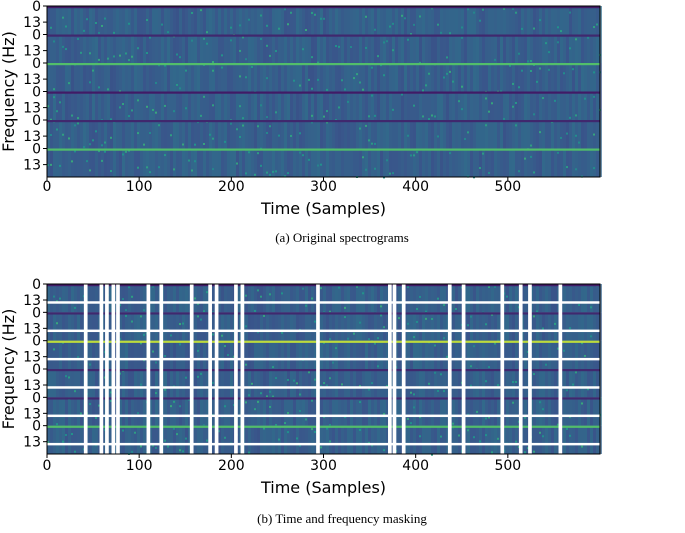 The image size is (685, 533). I want to click on x-tick-label: 200, so click(231, 187).